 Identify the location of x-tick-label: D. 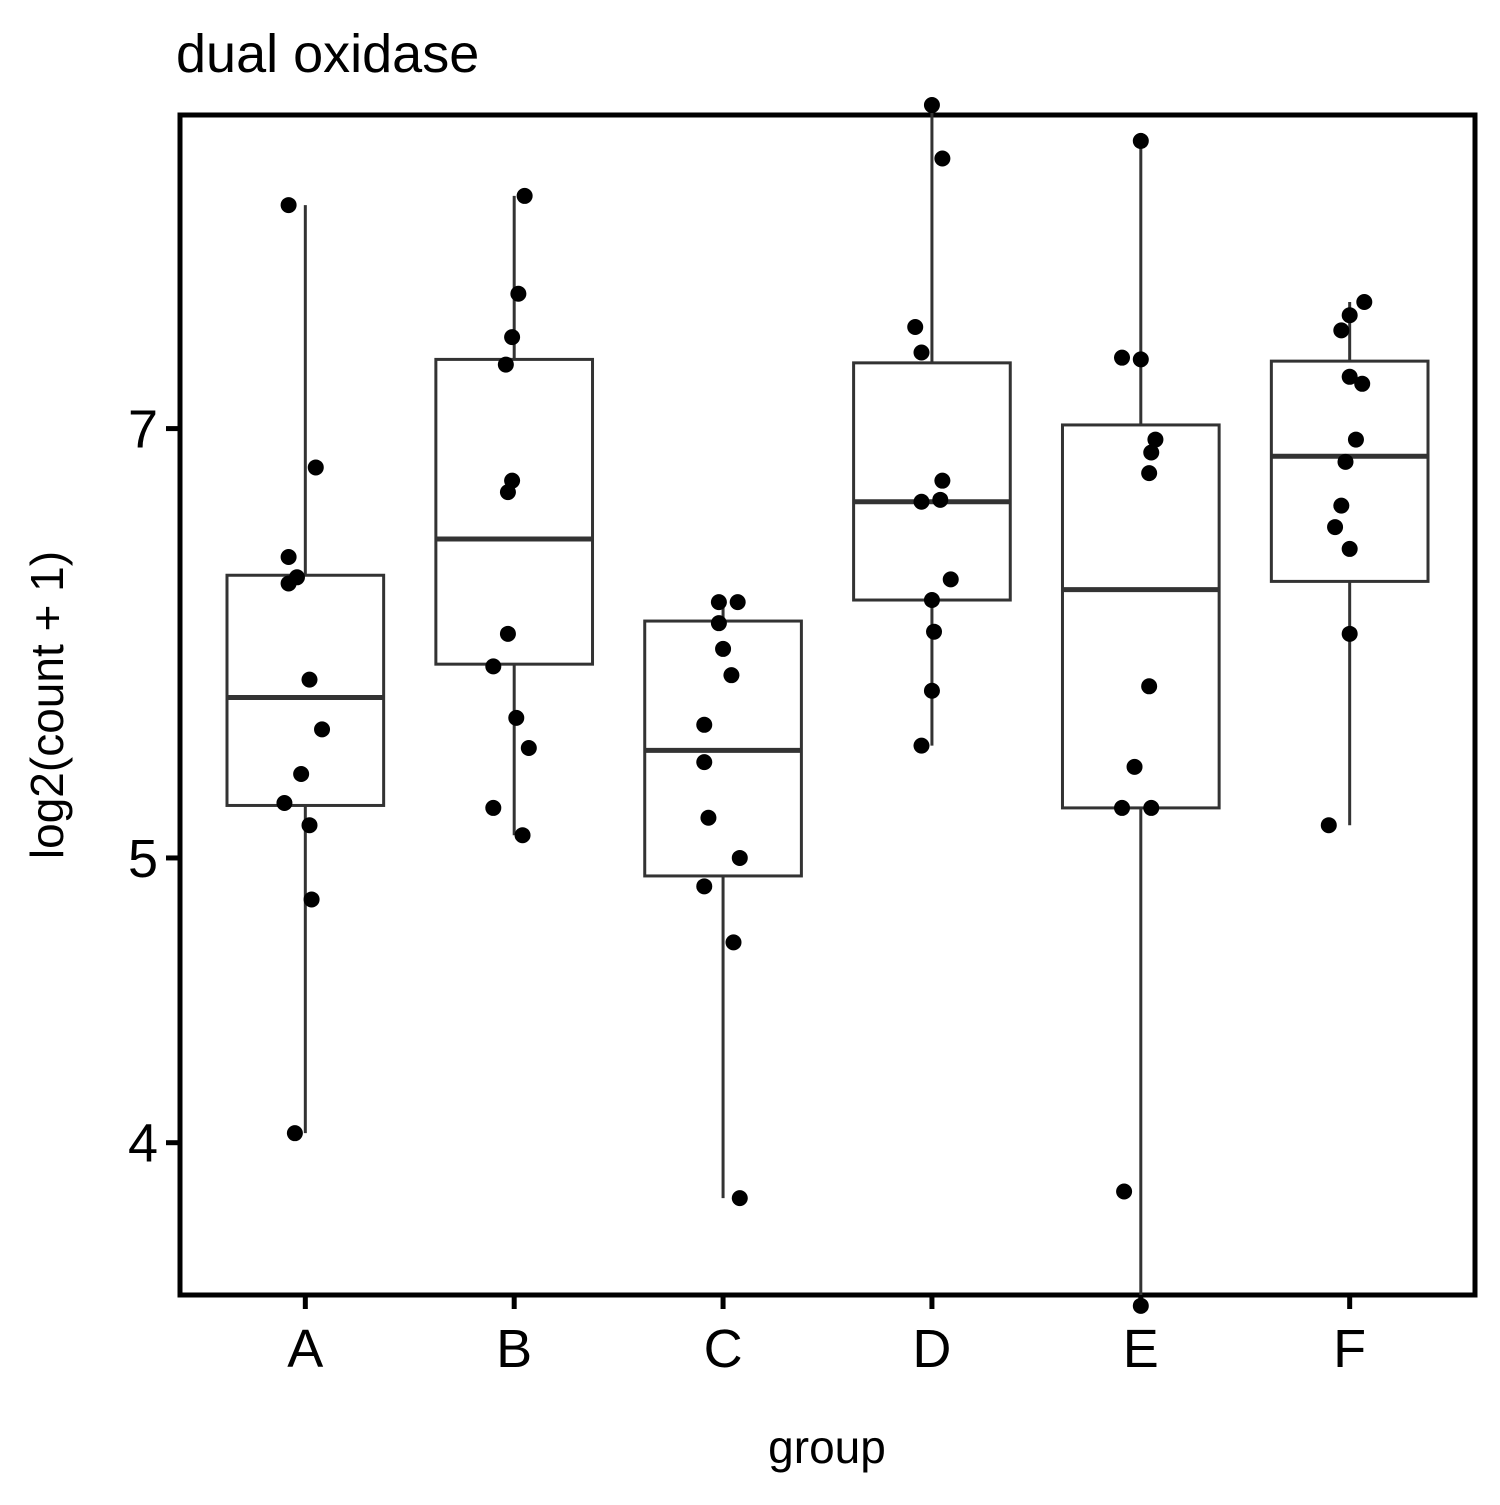
(931, 1349).